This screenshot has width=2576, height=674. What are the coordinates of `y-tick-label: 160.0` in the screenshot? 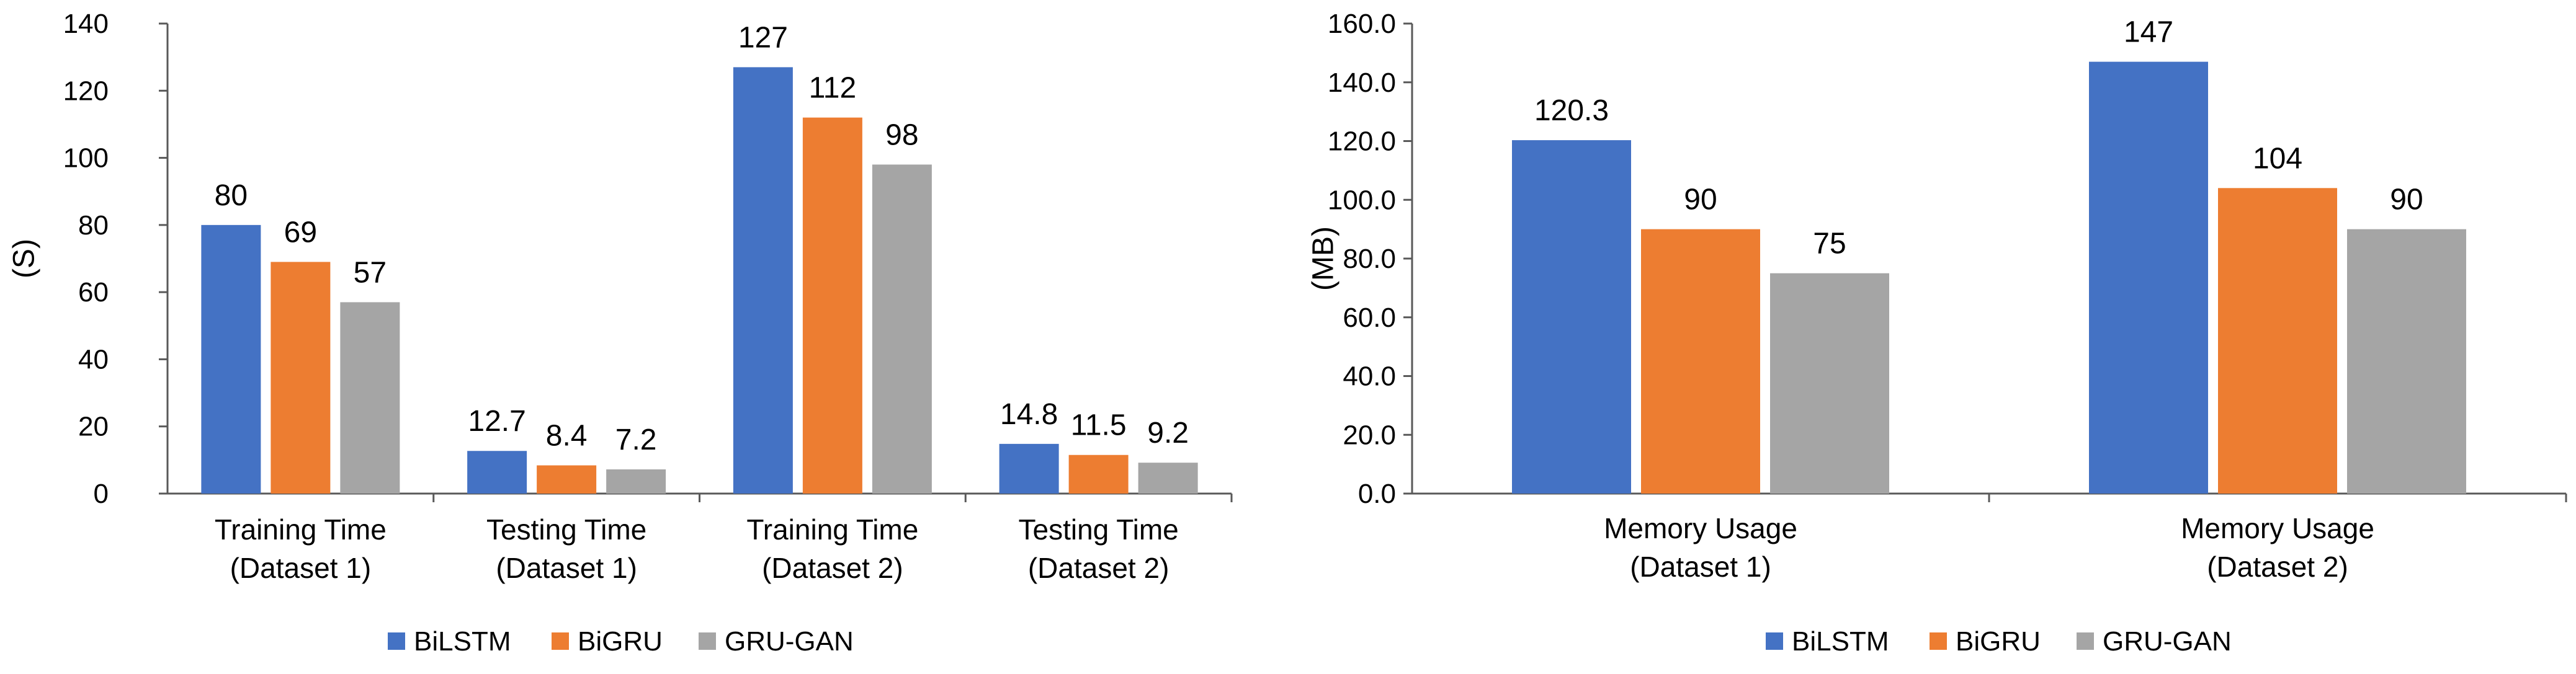 It's located at (1362, 24).